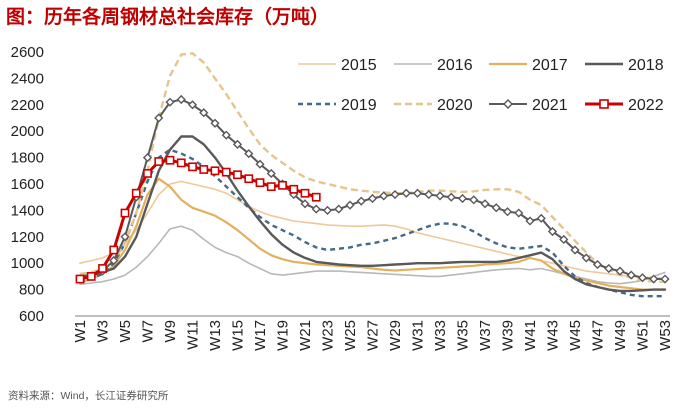 The width and height of the screenshot is (680, 409). I want to click on legend-item-2020: 2020, so click(433, 105).